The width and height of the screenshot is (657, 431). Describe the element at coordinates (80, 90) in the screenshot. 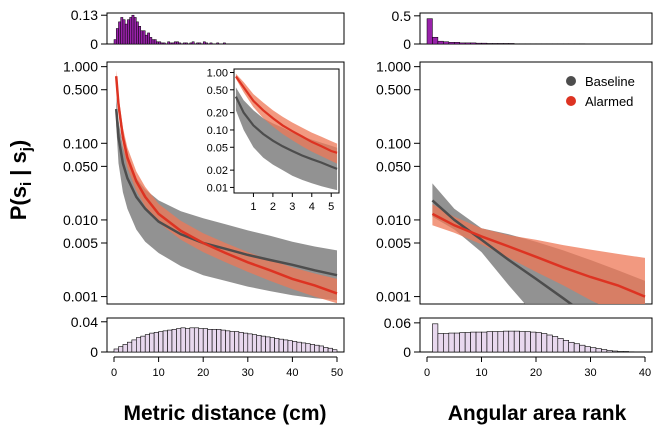

I see `y-tick-label: 0.500` at that location.